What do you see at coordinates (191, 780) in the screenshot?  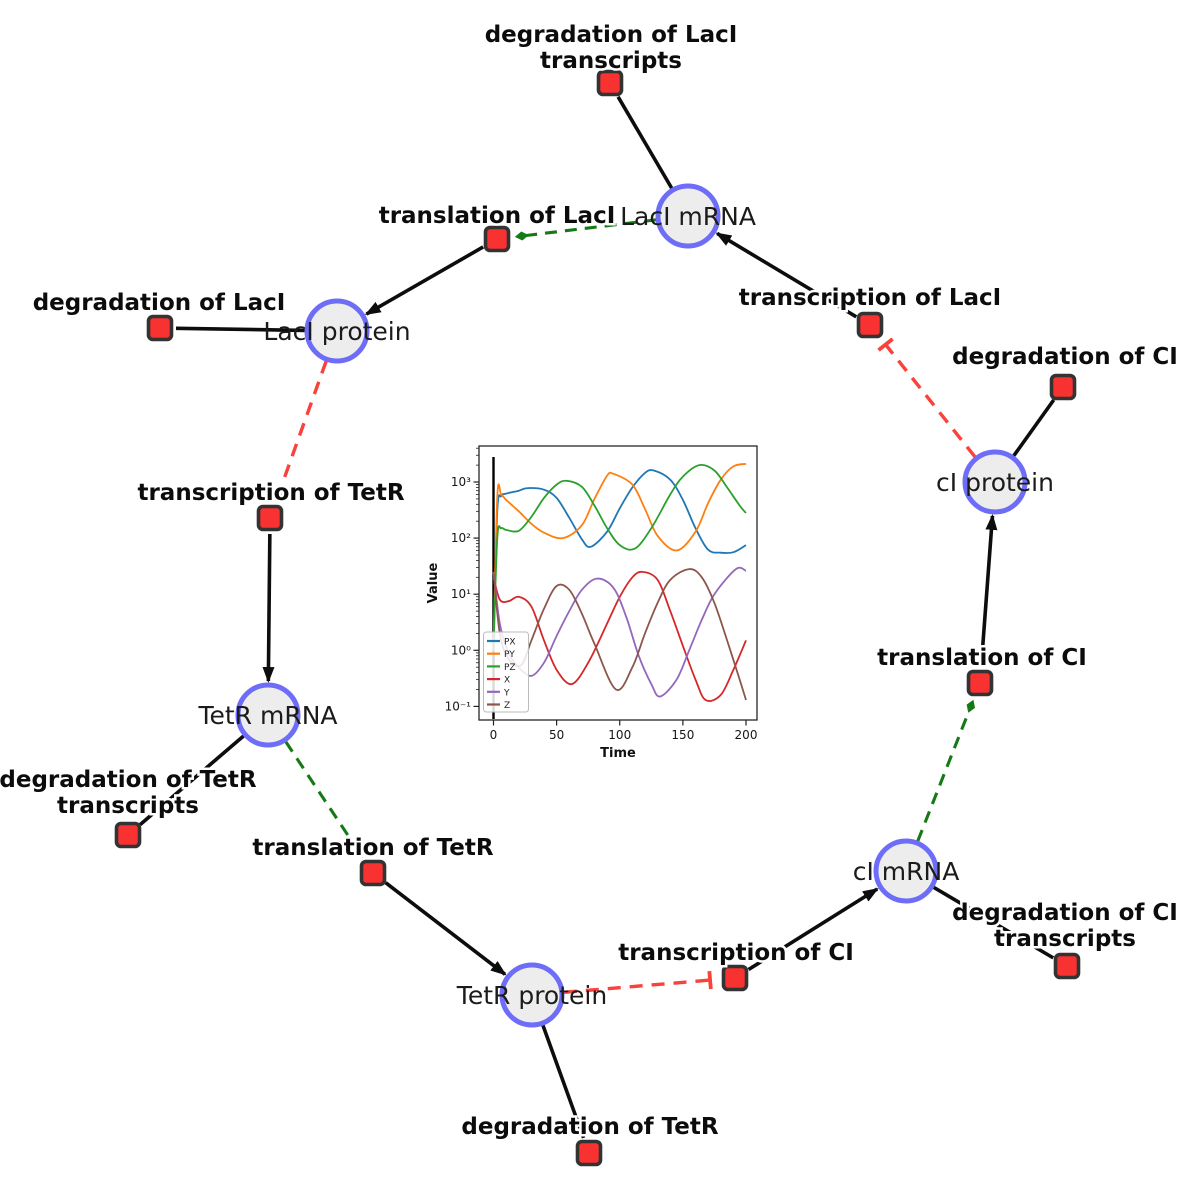 I see `edge-tetr_mrna-deg_tetr_tx` at bounding box center [191, 780].